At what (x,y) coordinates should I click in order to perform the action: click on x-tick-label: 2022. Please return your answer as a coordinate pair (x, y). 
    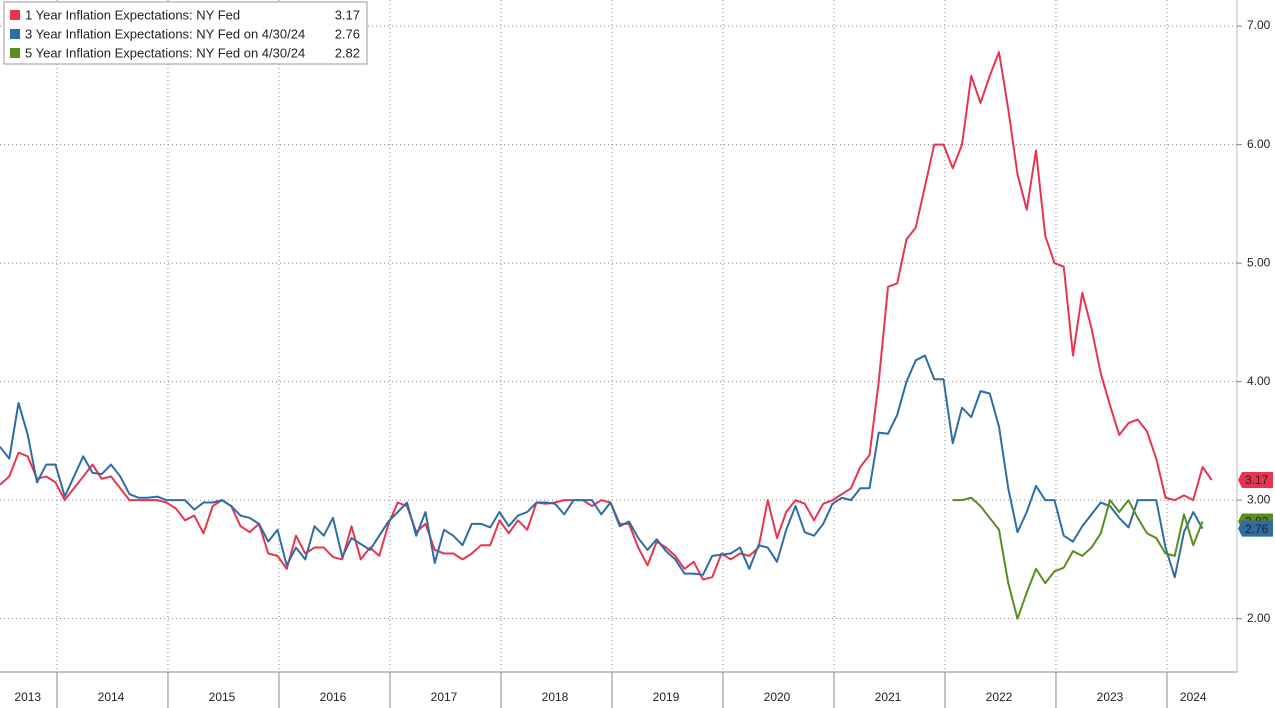
    Looking at the image, I should click on (999, 697).